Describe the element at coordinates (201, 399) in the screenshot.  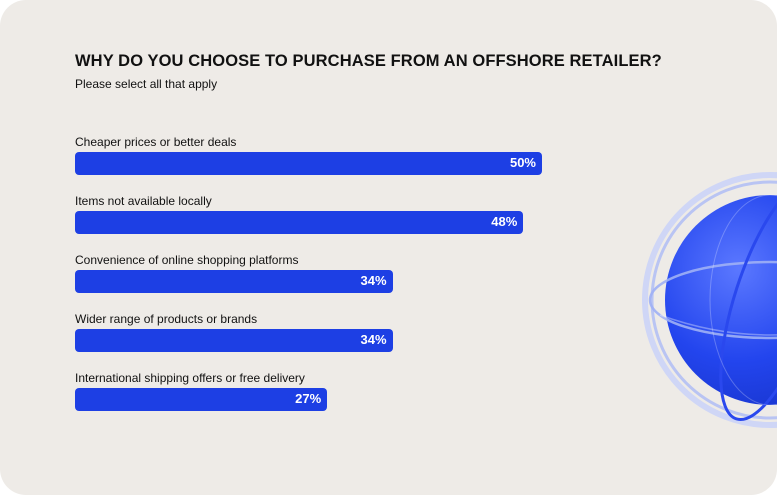
I see `bar: 27%` at that location.